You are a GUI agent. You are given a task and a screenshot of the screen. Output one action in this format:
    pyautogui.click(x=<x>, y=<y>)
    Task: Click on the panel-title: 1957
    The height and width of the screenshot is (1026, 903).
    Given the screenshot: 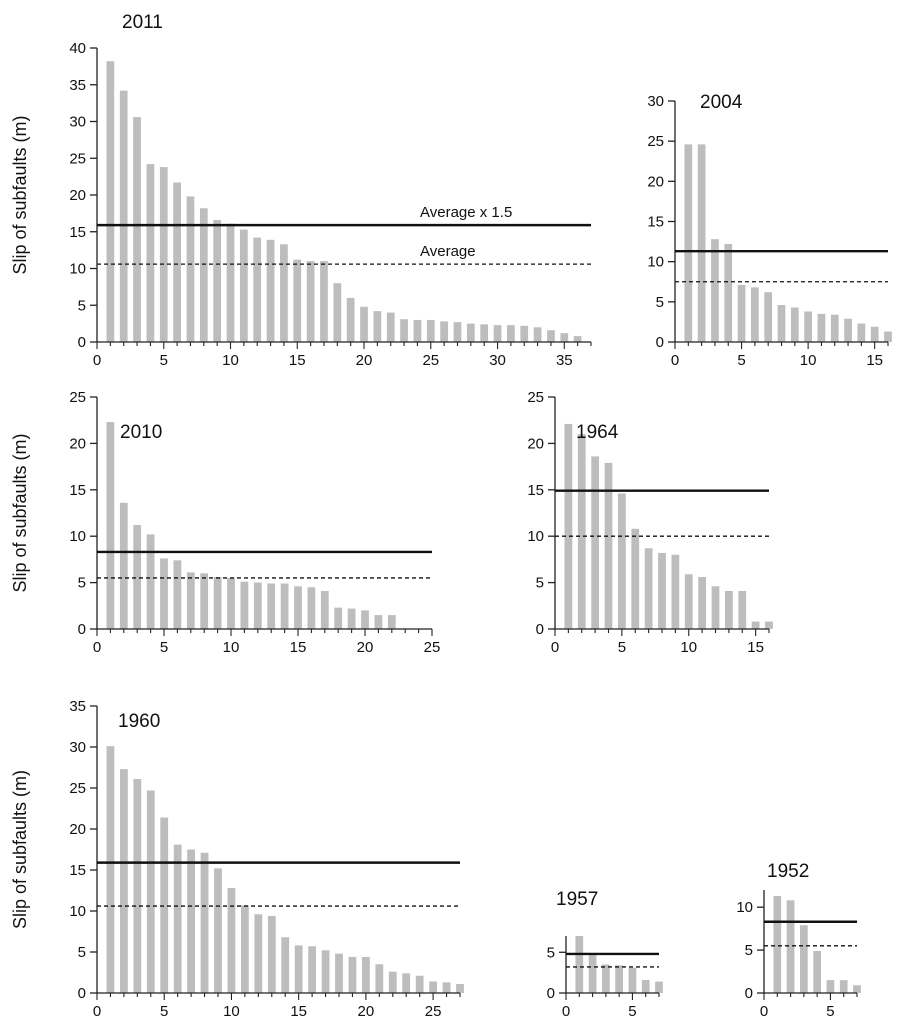 What is the action you would take?
    pyautogui.click(x=577, y=899)
    